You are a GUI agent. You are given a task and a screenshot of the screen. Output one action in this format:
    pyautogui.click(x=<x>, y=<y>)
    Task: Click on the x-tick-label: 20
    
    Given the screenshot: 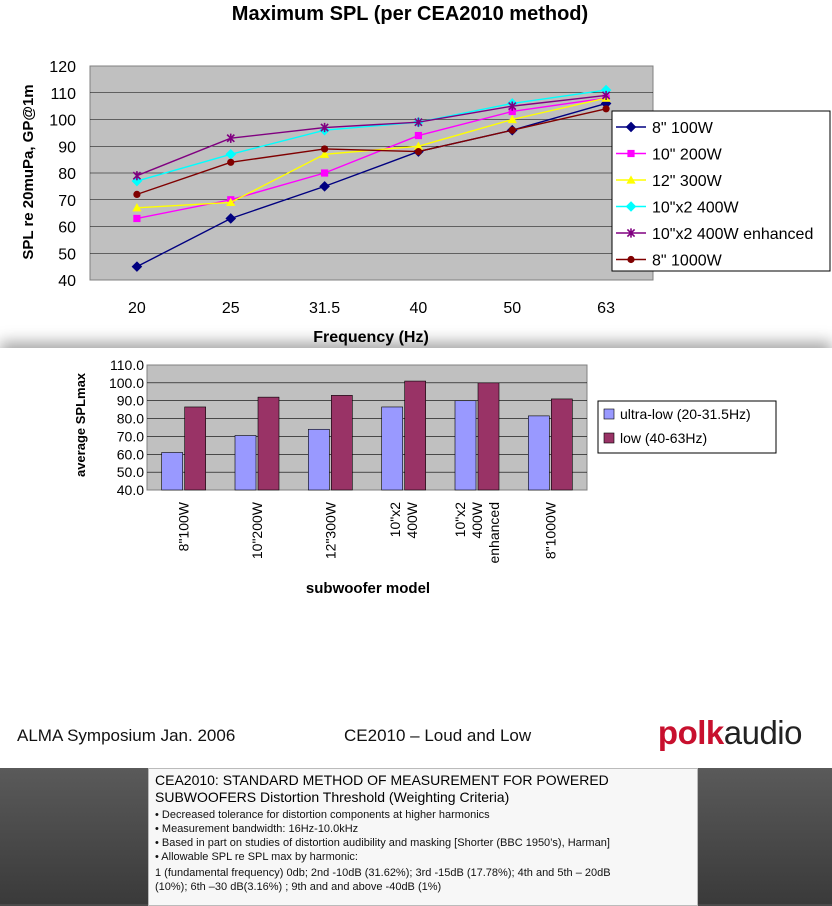 What is the action you would take?
    pyautogui.click(x=137, y=308)
    